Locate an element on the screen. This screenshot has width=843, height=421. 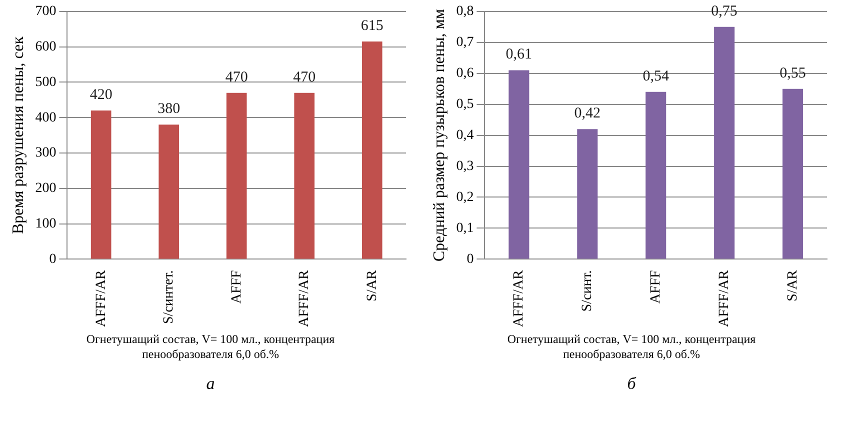
data-label: 420 is located at coordinates (101, 94).